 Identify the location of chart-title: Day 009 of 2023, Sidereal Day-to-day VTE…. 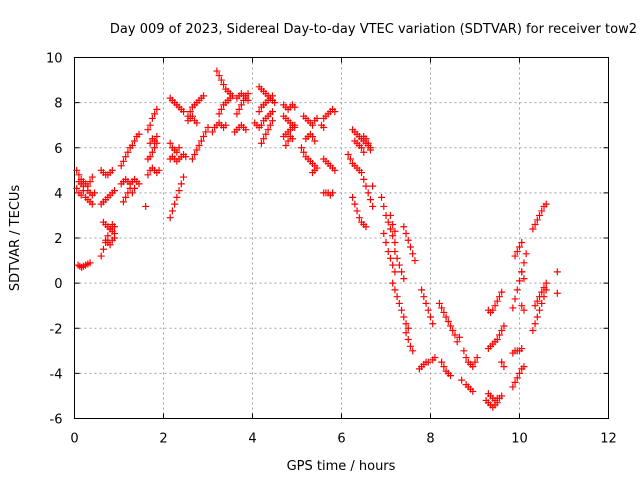
(373, 29).